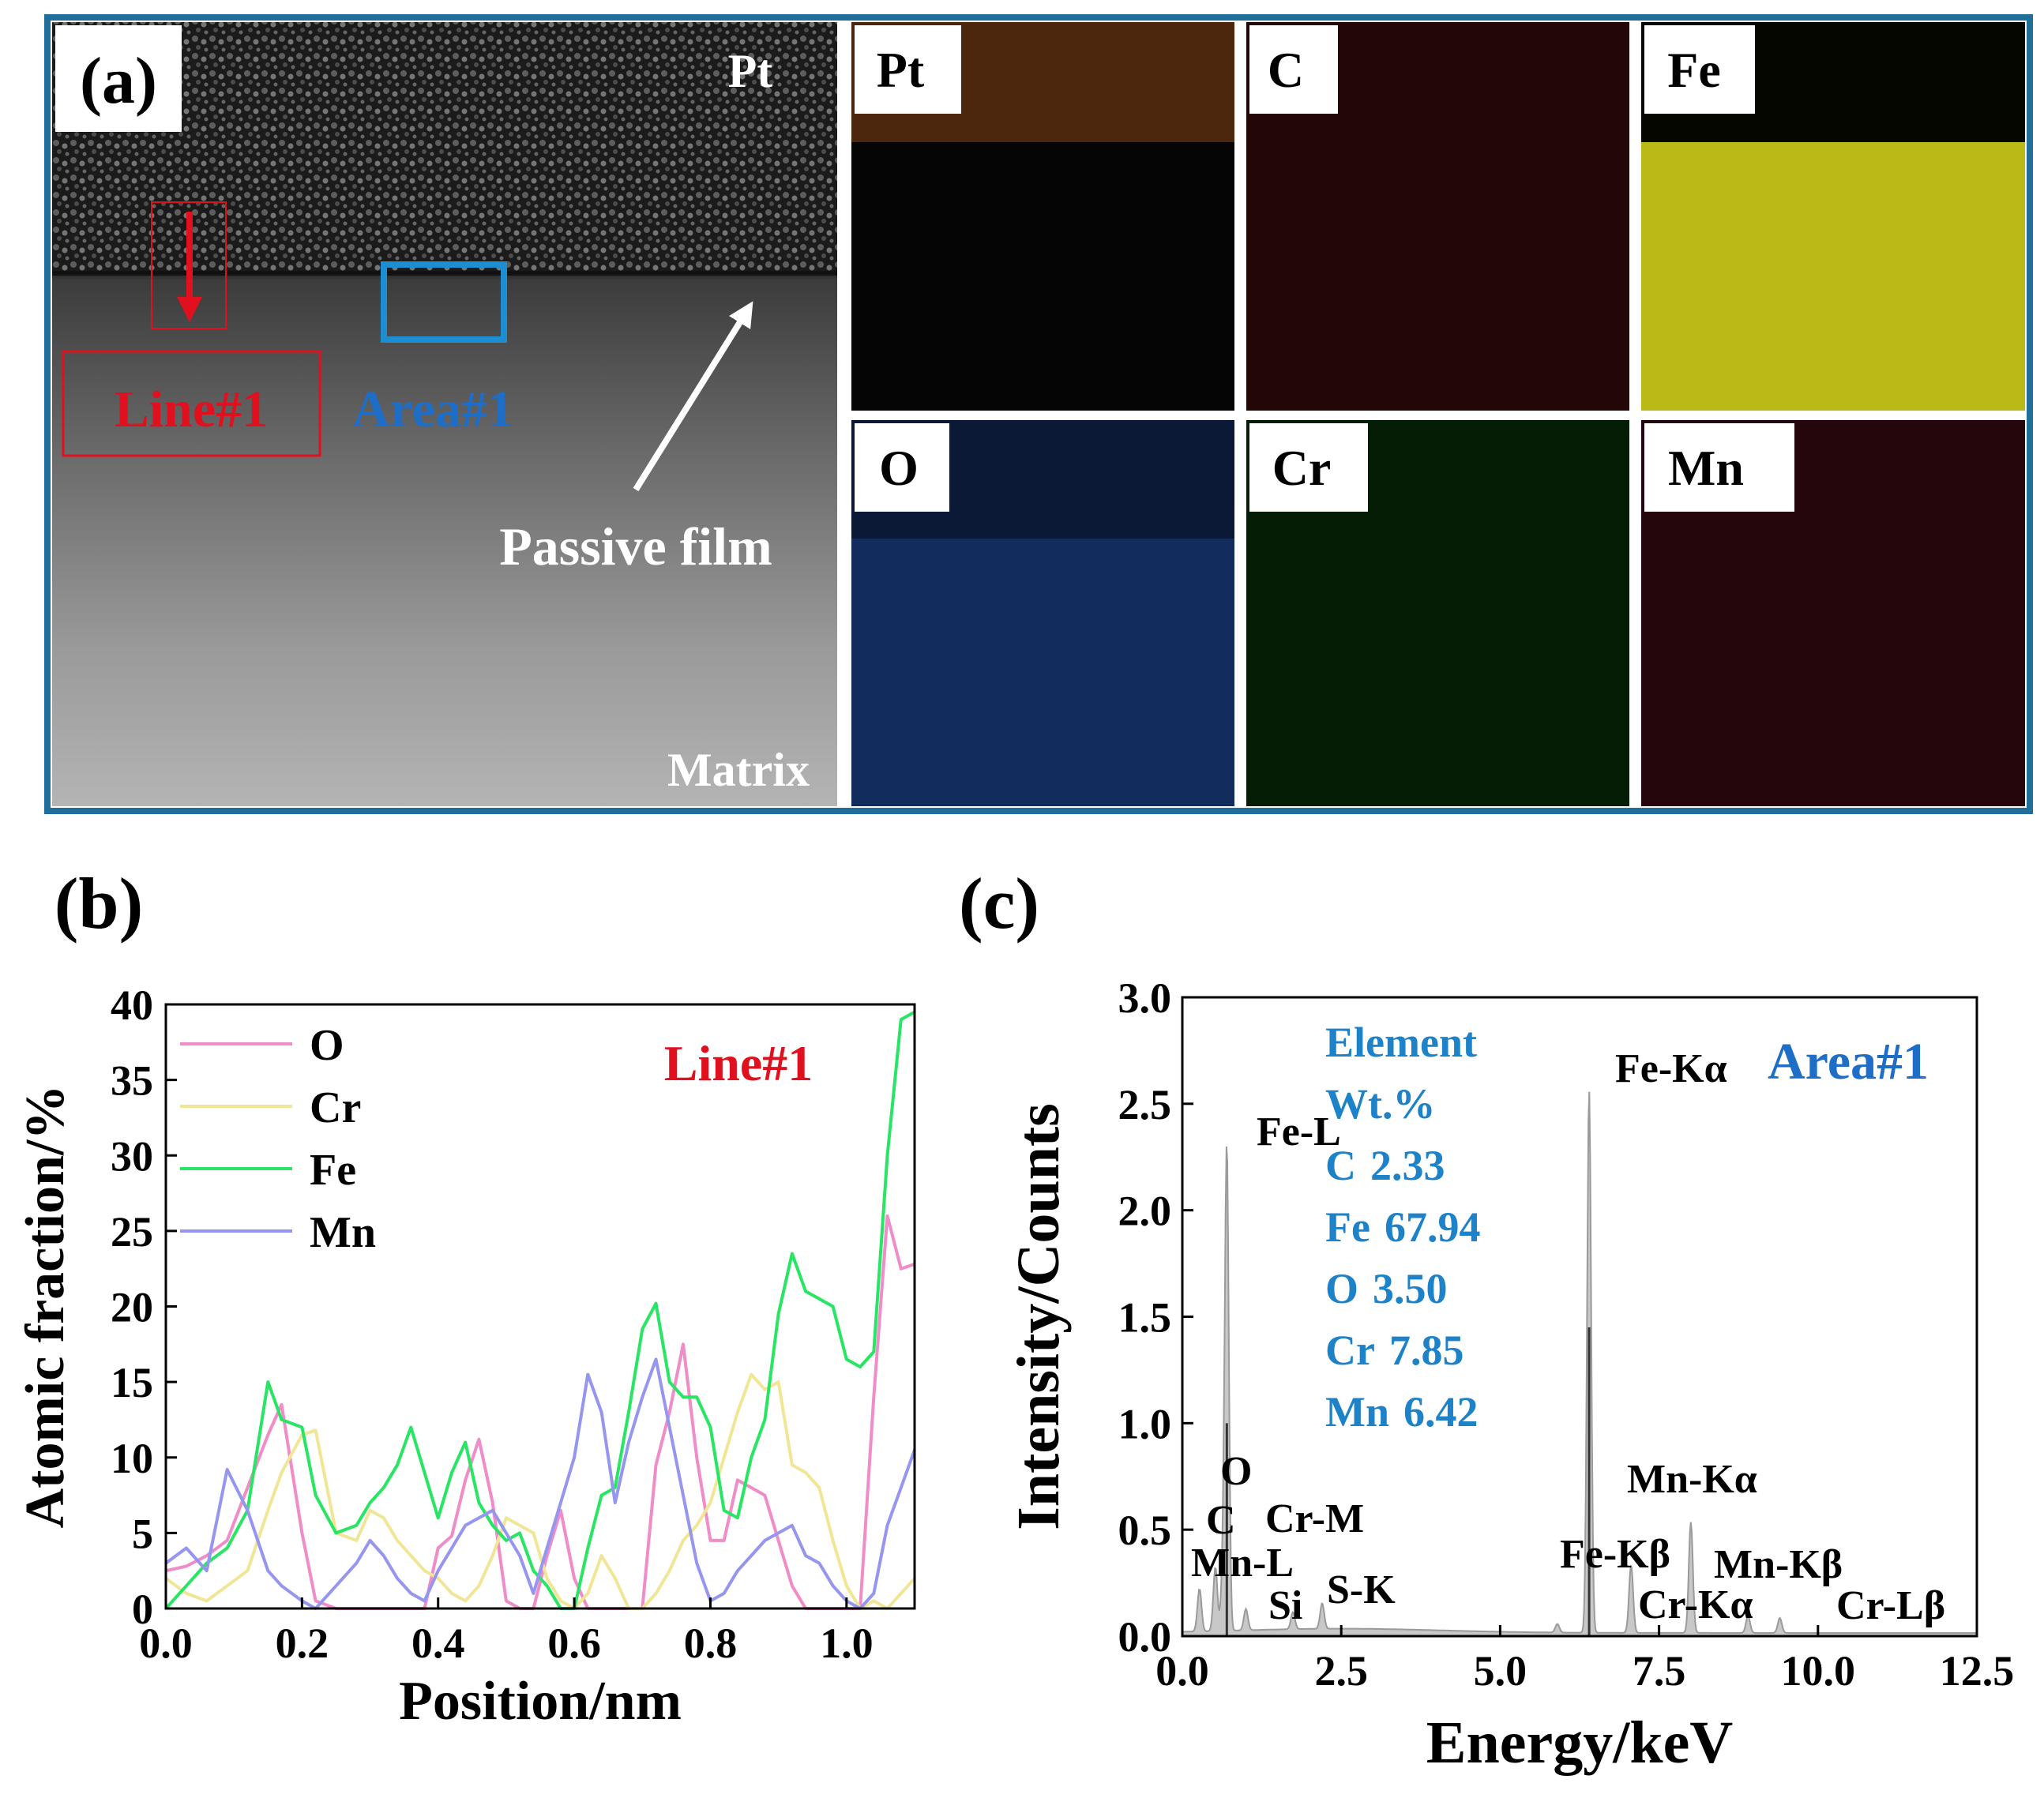 The image size is (2044, 1798). I want to click on legend-label-fe: Fe, so click(333, 1170).